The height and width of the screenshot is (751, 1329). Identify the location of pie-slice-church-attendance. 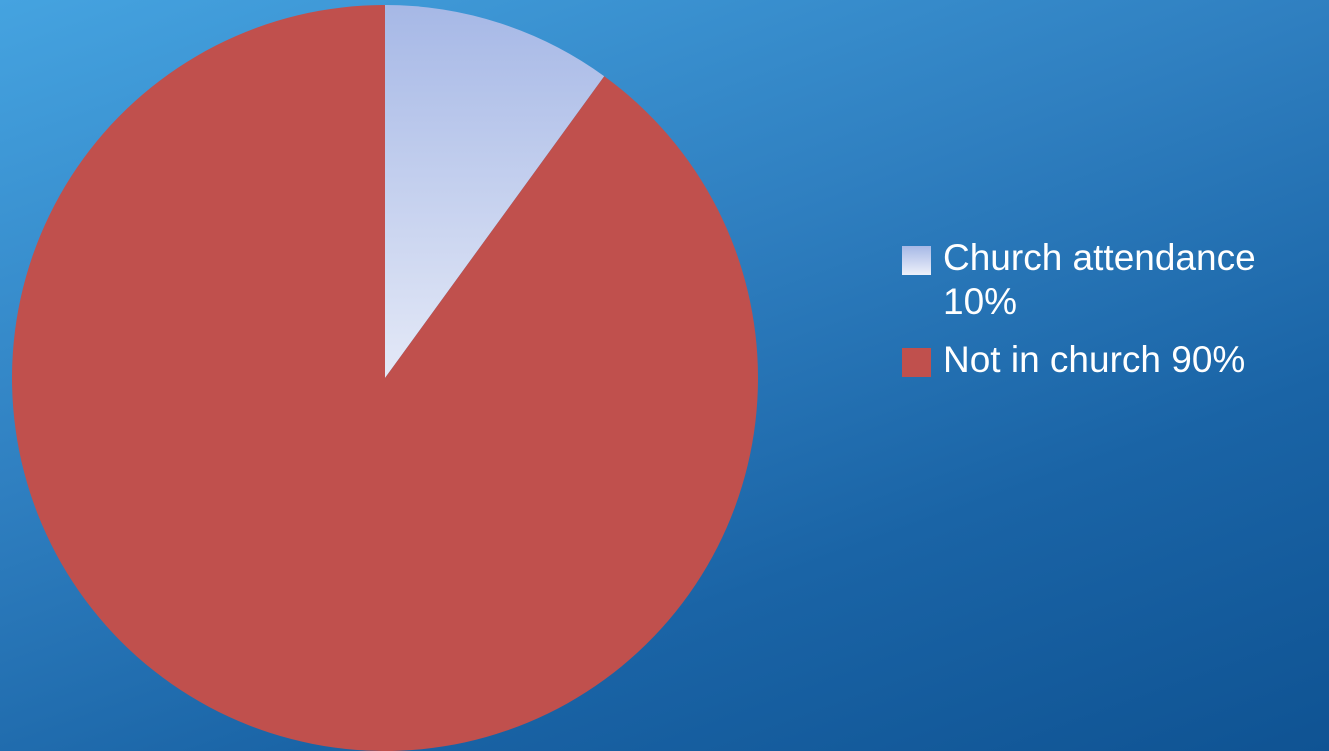
(495, 191).